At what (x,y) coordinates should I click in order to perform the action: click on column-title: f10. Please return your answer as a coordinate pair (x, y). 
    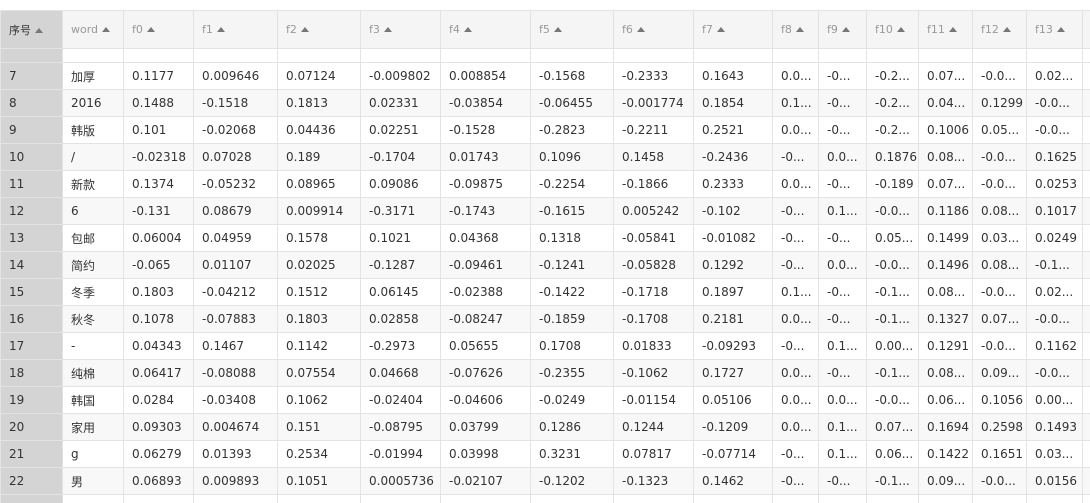
    Looking at the image, I should click on (884, 29).